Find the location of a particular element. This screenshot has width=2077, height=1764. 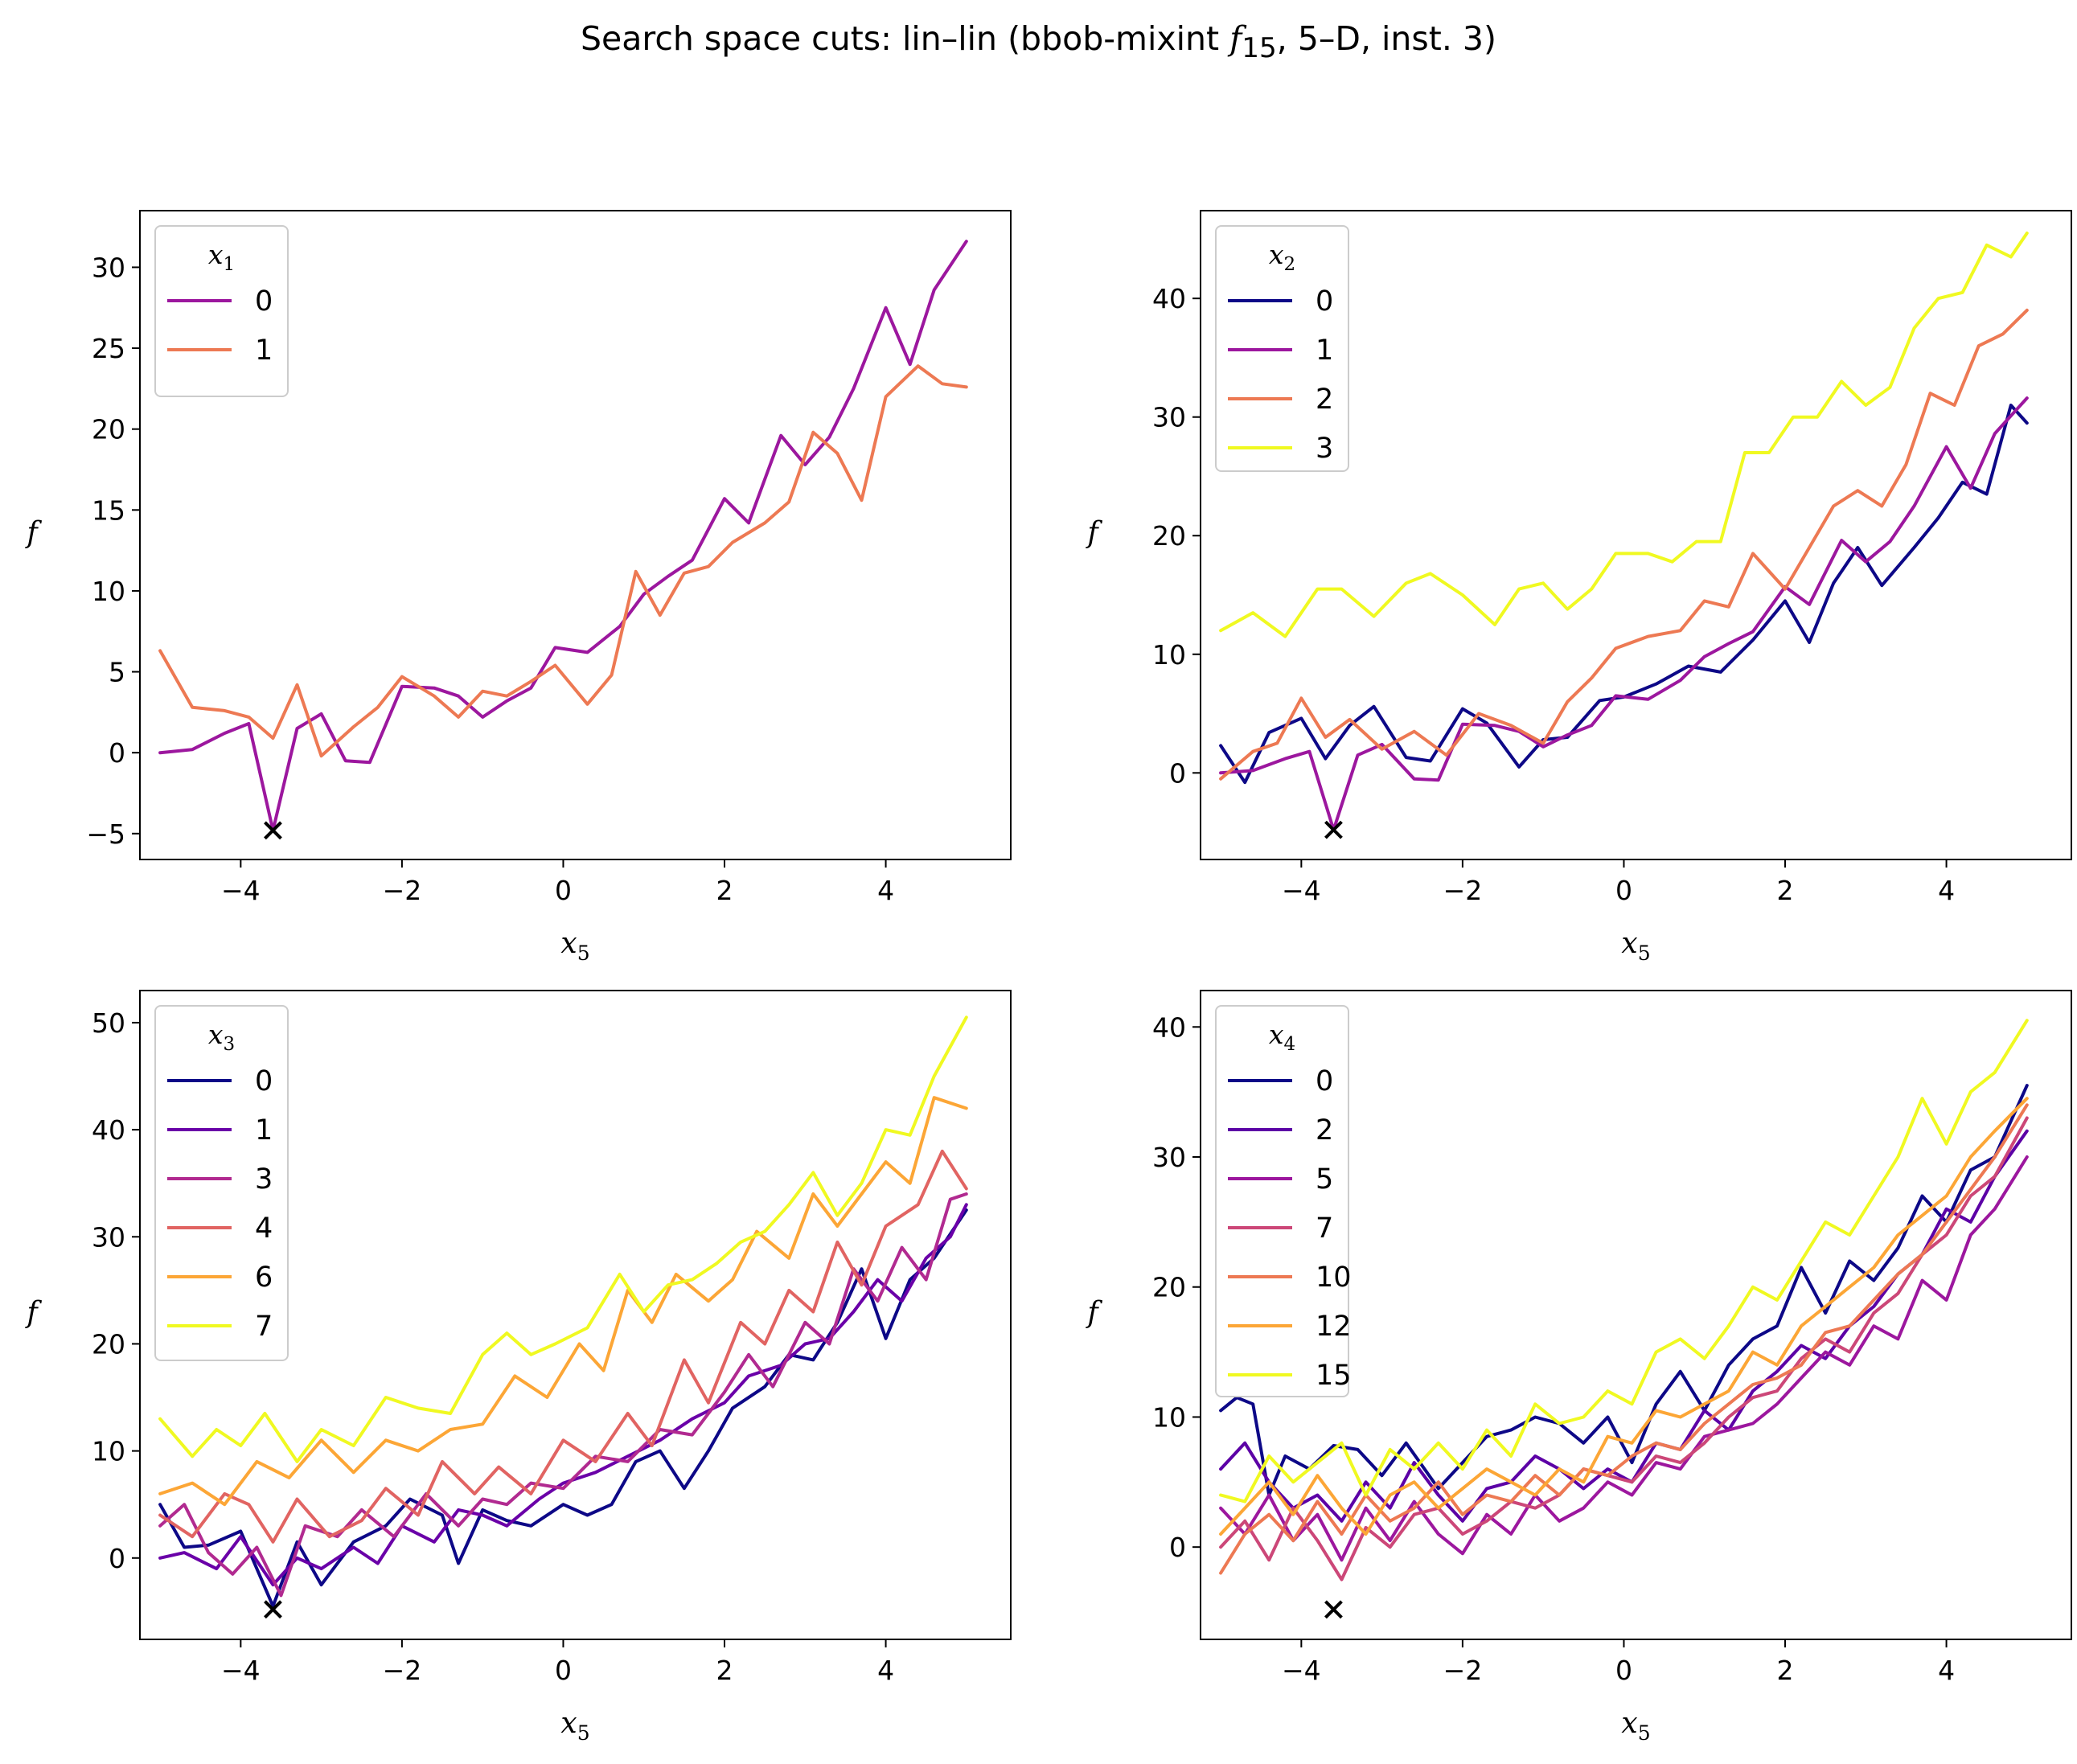

legend-title: x4 is located at coordinates (1282, 1037).